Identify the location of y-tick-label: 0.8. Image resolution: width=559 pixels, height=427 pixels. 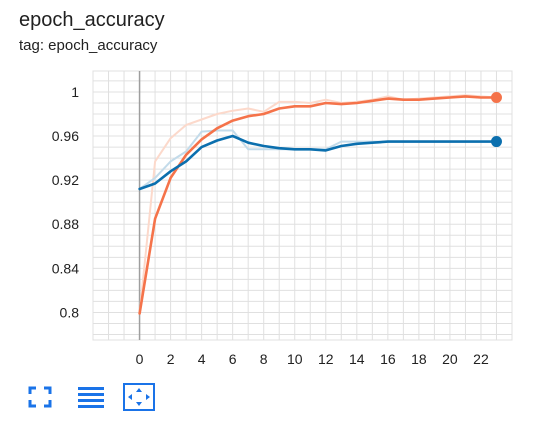
(70, 312).